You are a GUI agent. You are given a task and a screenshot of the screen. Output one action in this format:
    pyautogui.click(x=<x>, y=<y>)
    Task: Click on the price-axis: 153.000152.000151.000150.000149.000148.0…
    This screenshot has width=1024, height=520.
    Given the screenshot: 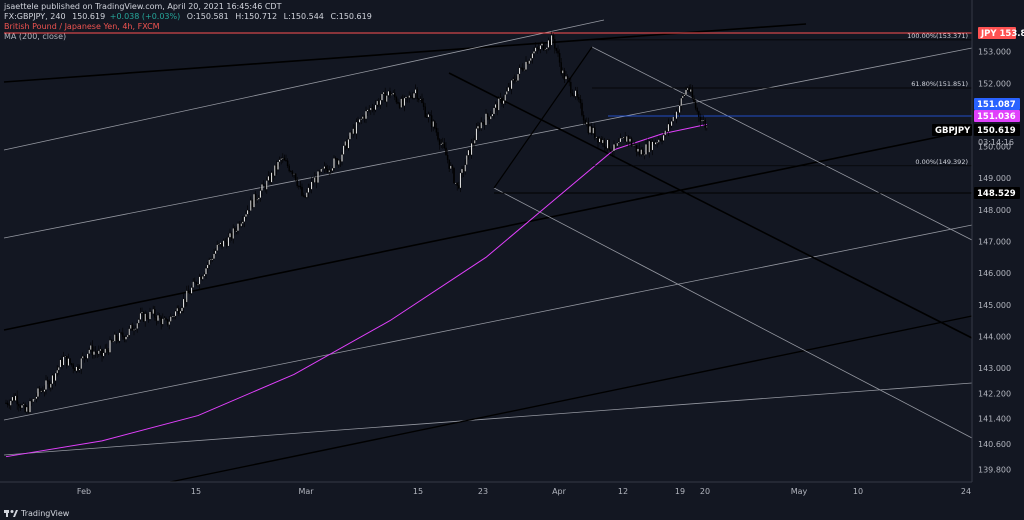 What is the action you would take?
    pyautogui.click(x=991, y=241)
    